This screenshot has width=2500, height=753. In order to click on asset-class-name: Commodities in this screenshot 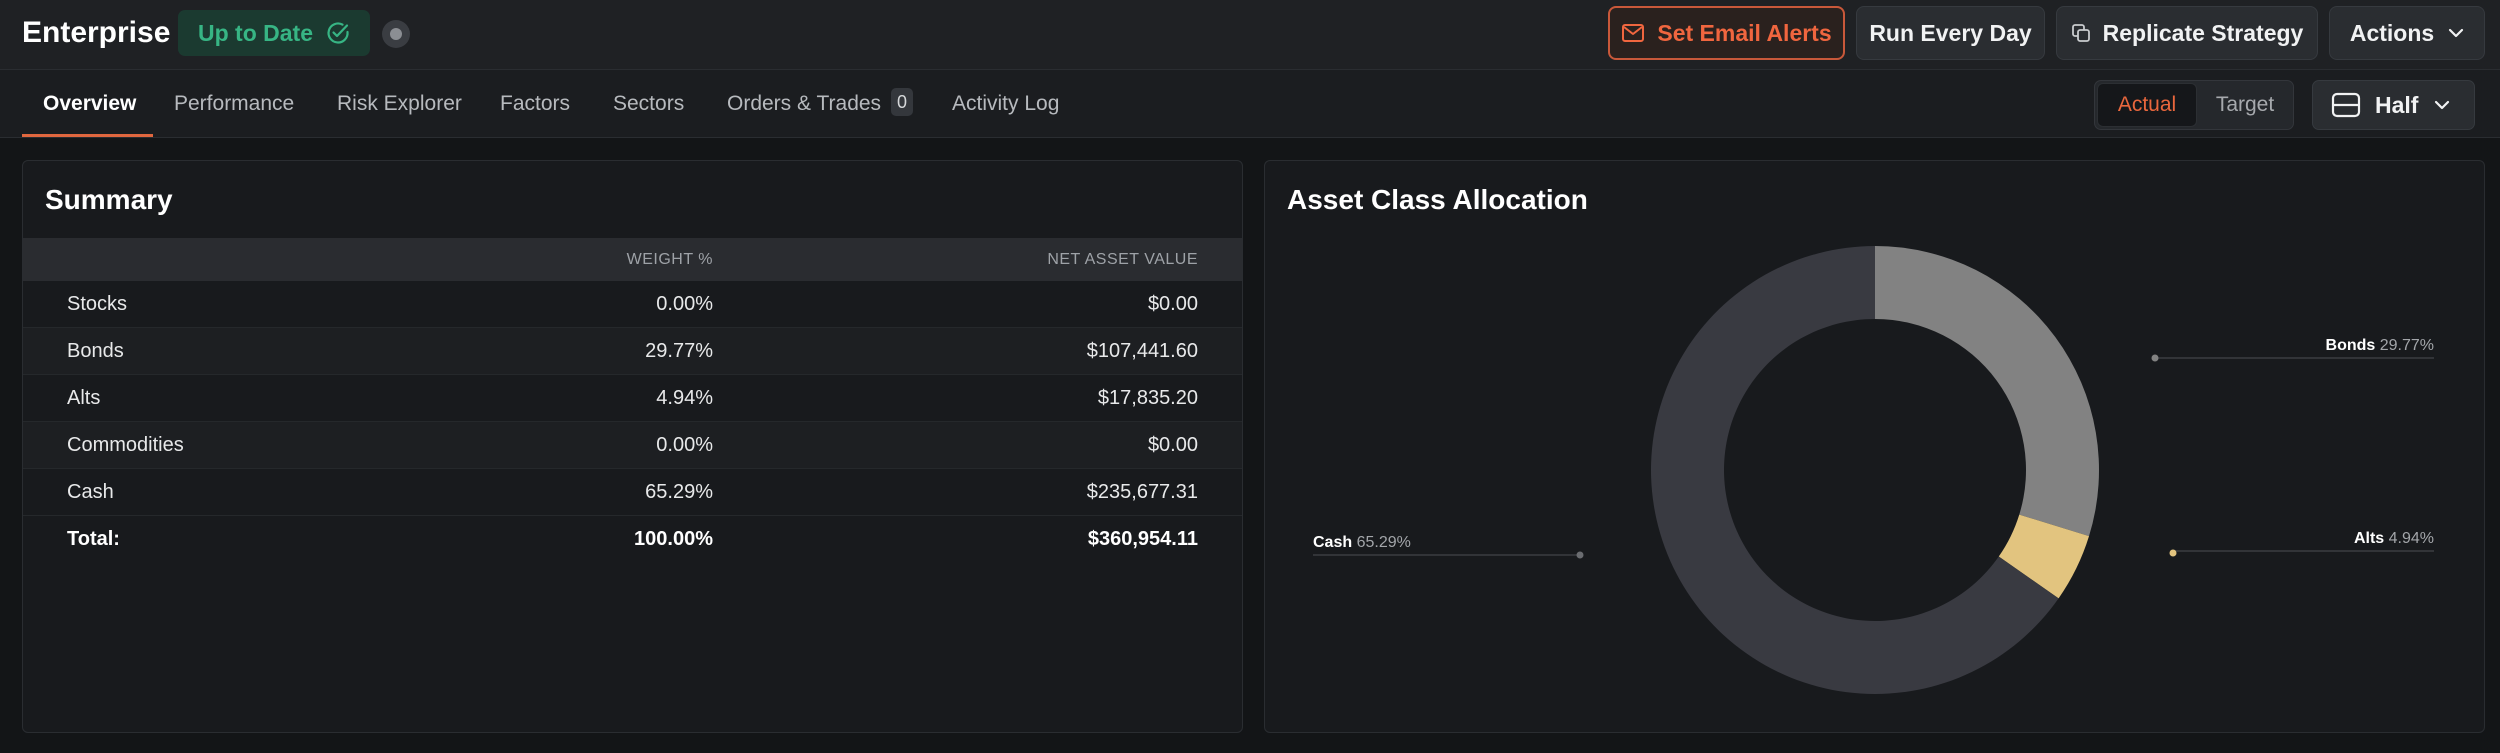, I will do `click(125, 445)`.